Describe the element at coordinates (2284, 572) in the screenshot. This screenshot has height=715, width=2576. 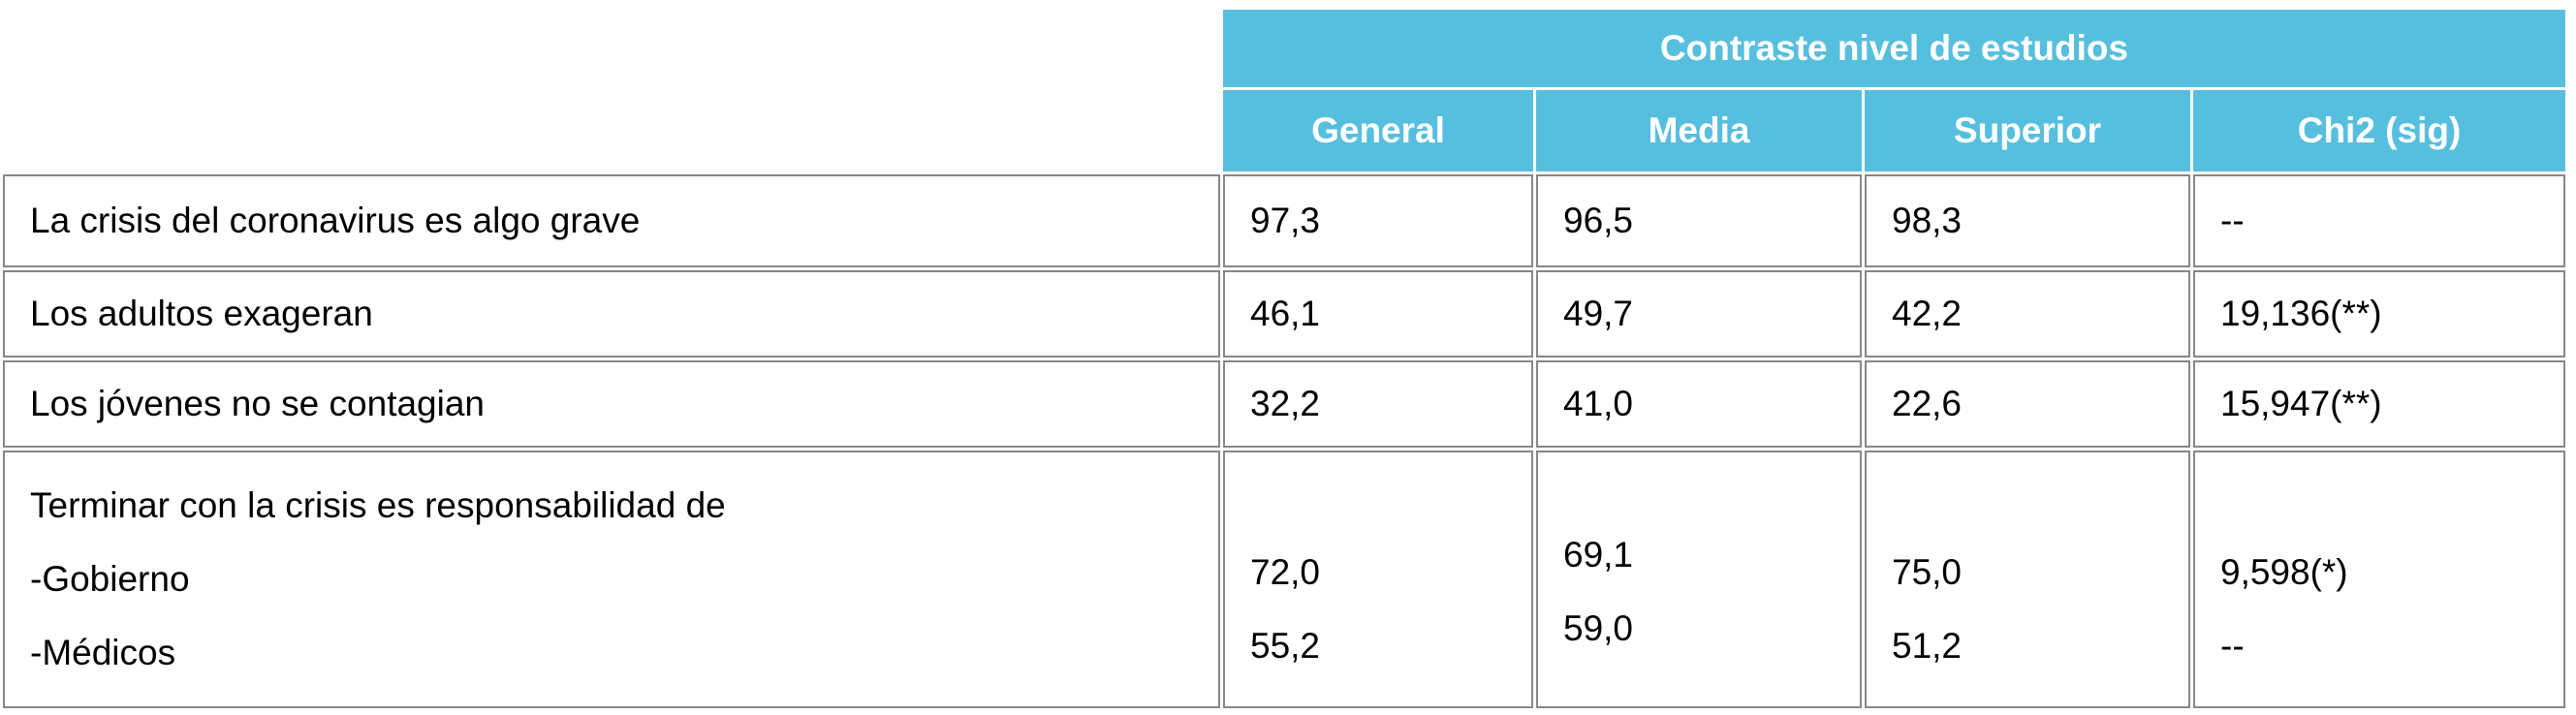
I see `cell-value-line: 9,598(*)` at that location.